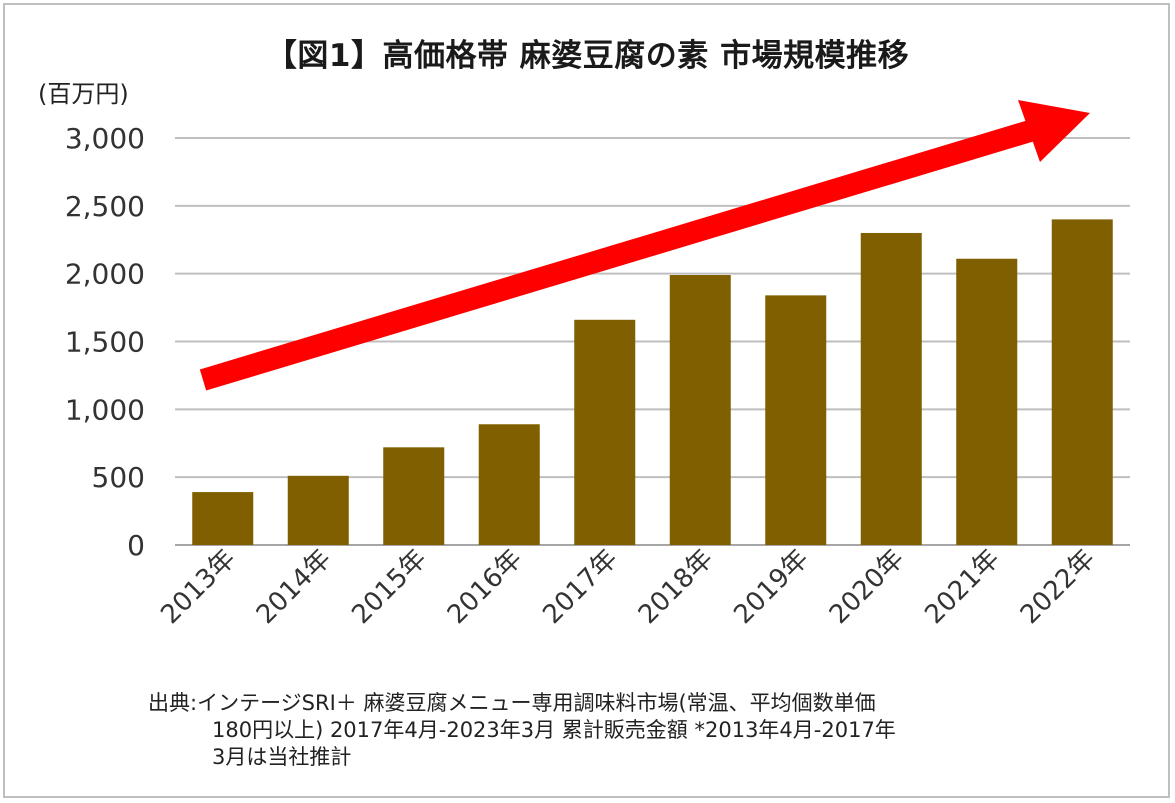 This screenshot has height=803, width=1175. I want to click on y-tick-label: 2,500, so click(105, 206).